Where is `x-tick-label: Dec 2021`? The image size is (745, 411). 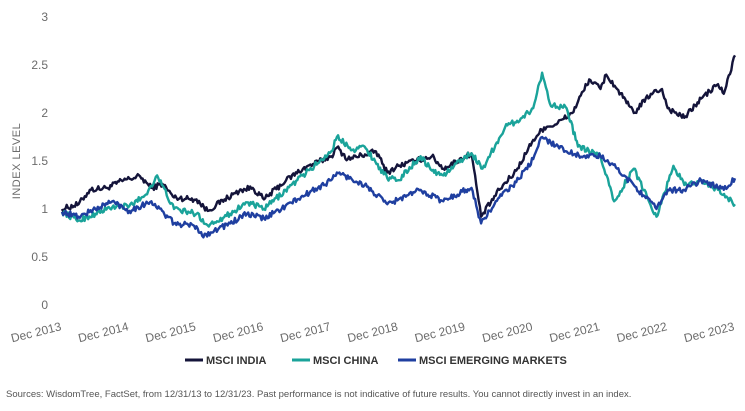 x-tick-label: Dec 2021 is located at coordinates (575, 332).